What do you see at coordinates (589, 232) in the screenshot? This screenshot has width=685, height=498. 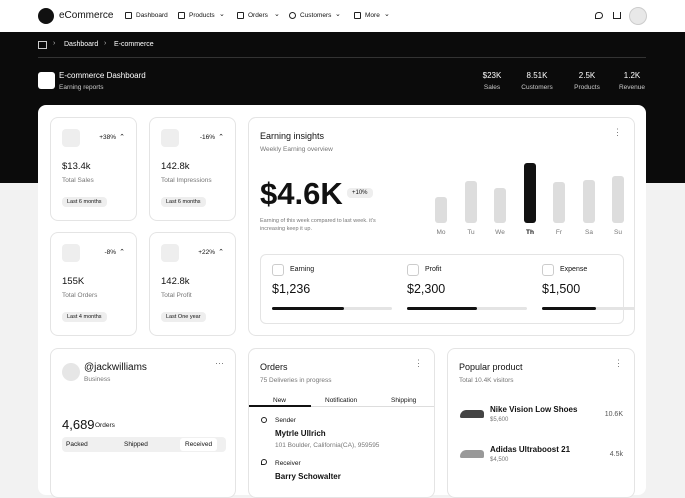 I see `weekday-label: Sa` at bounding box center [589, 232].